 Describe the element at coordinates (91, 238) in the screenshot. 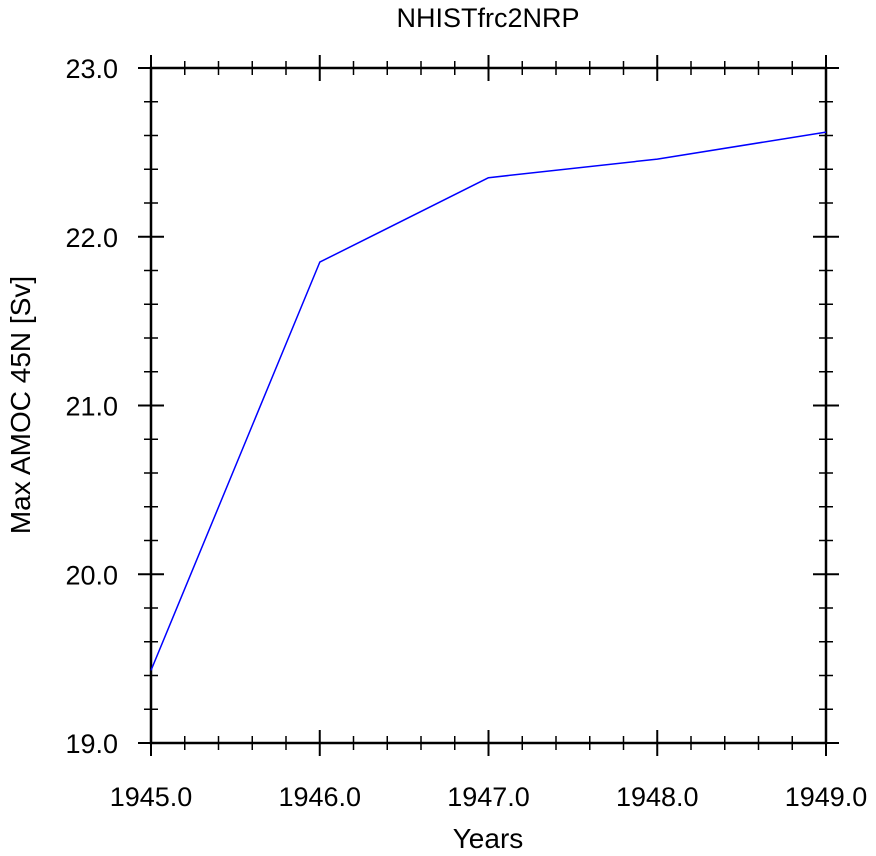

I see `y-tick-label: 22.0` at that location.